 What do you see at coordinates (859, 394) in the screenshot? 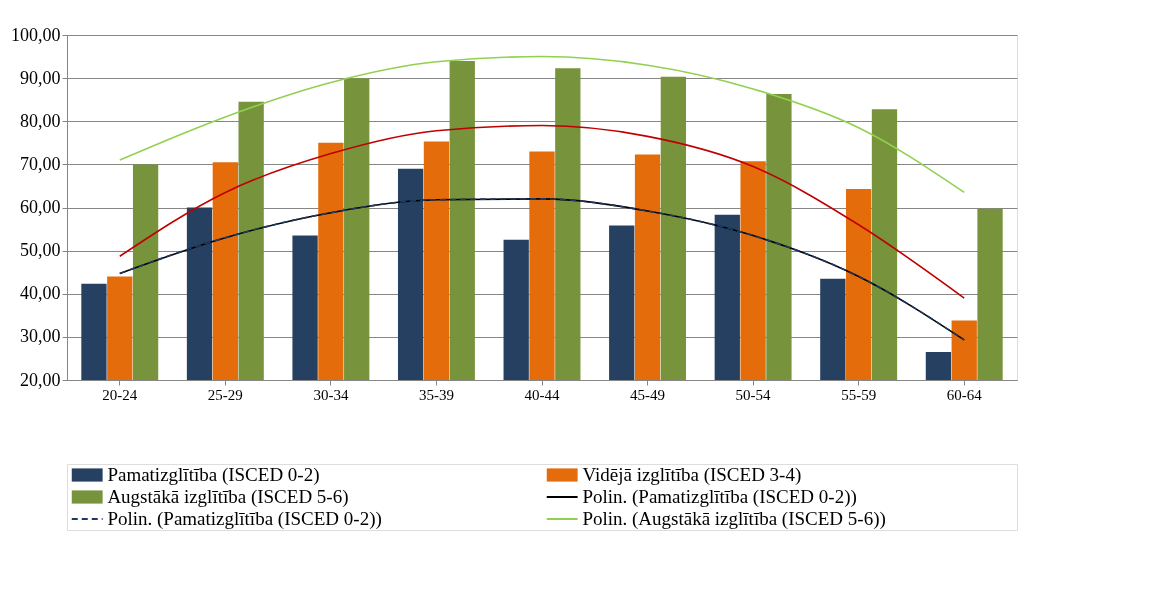
I see `x-tick-label: 55-59` at bounding box center [859, 394].